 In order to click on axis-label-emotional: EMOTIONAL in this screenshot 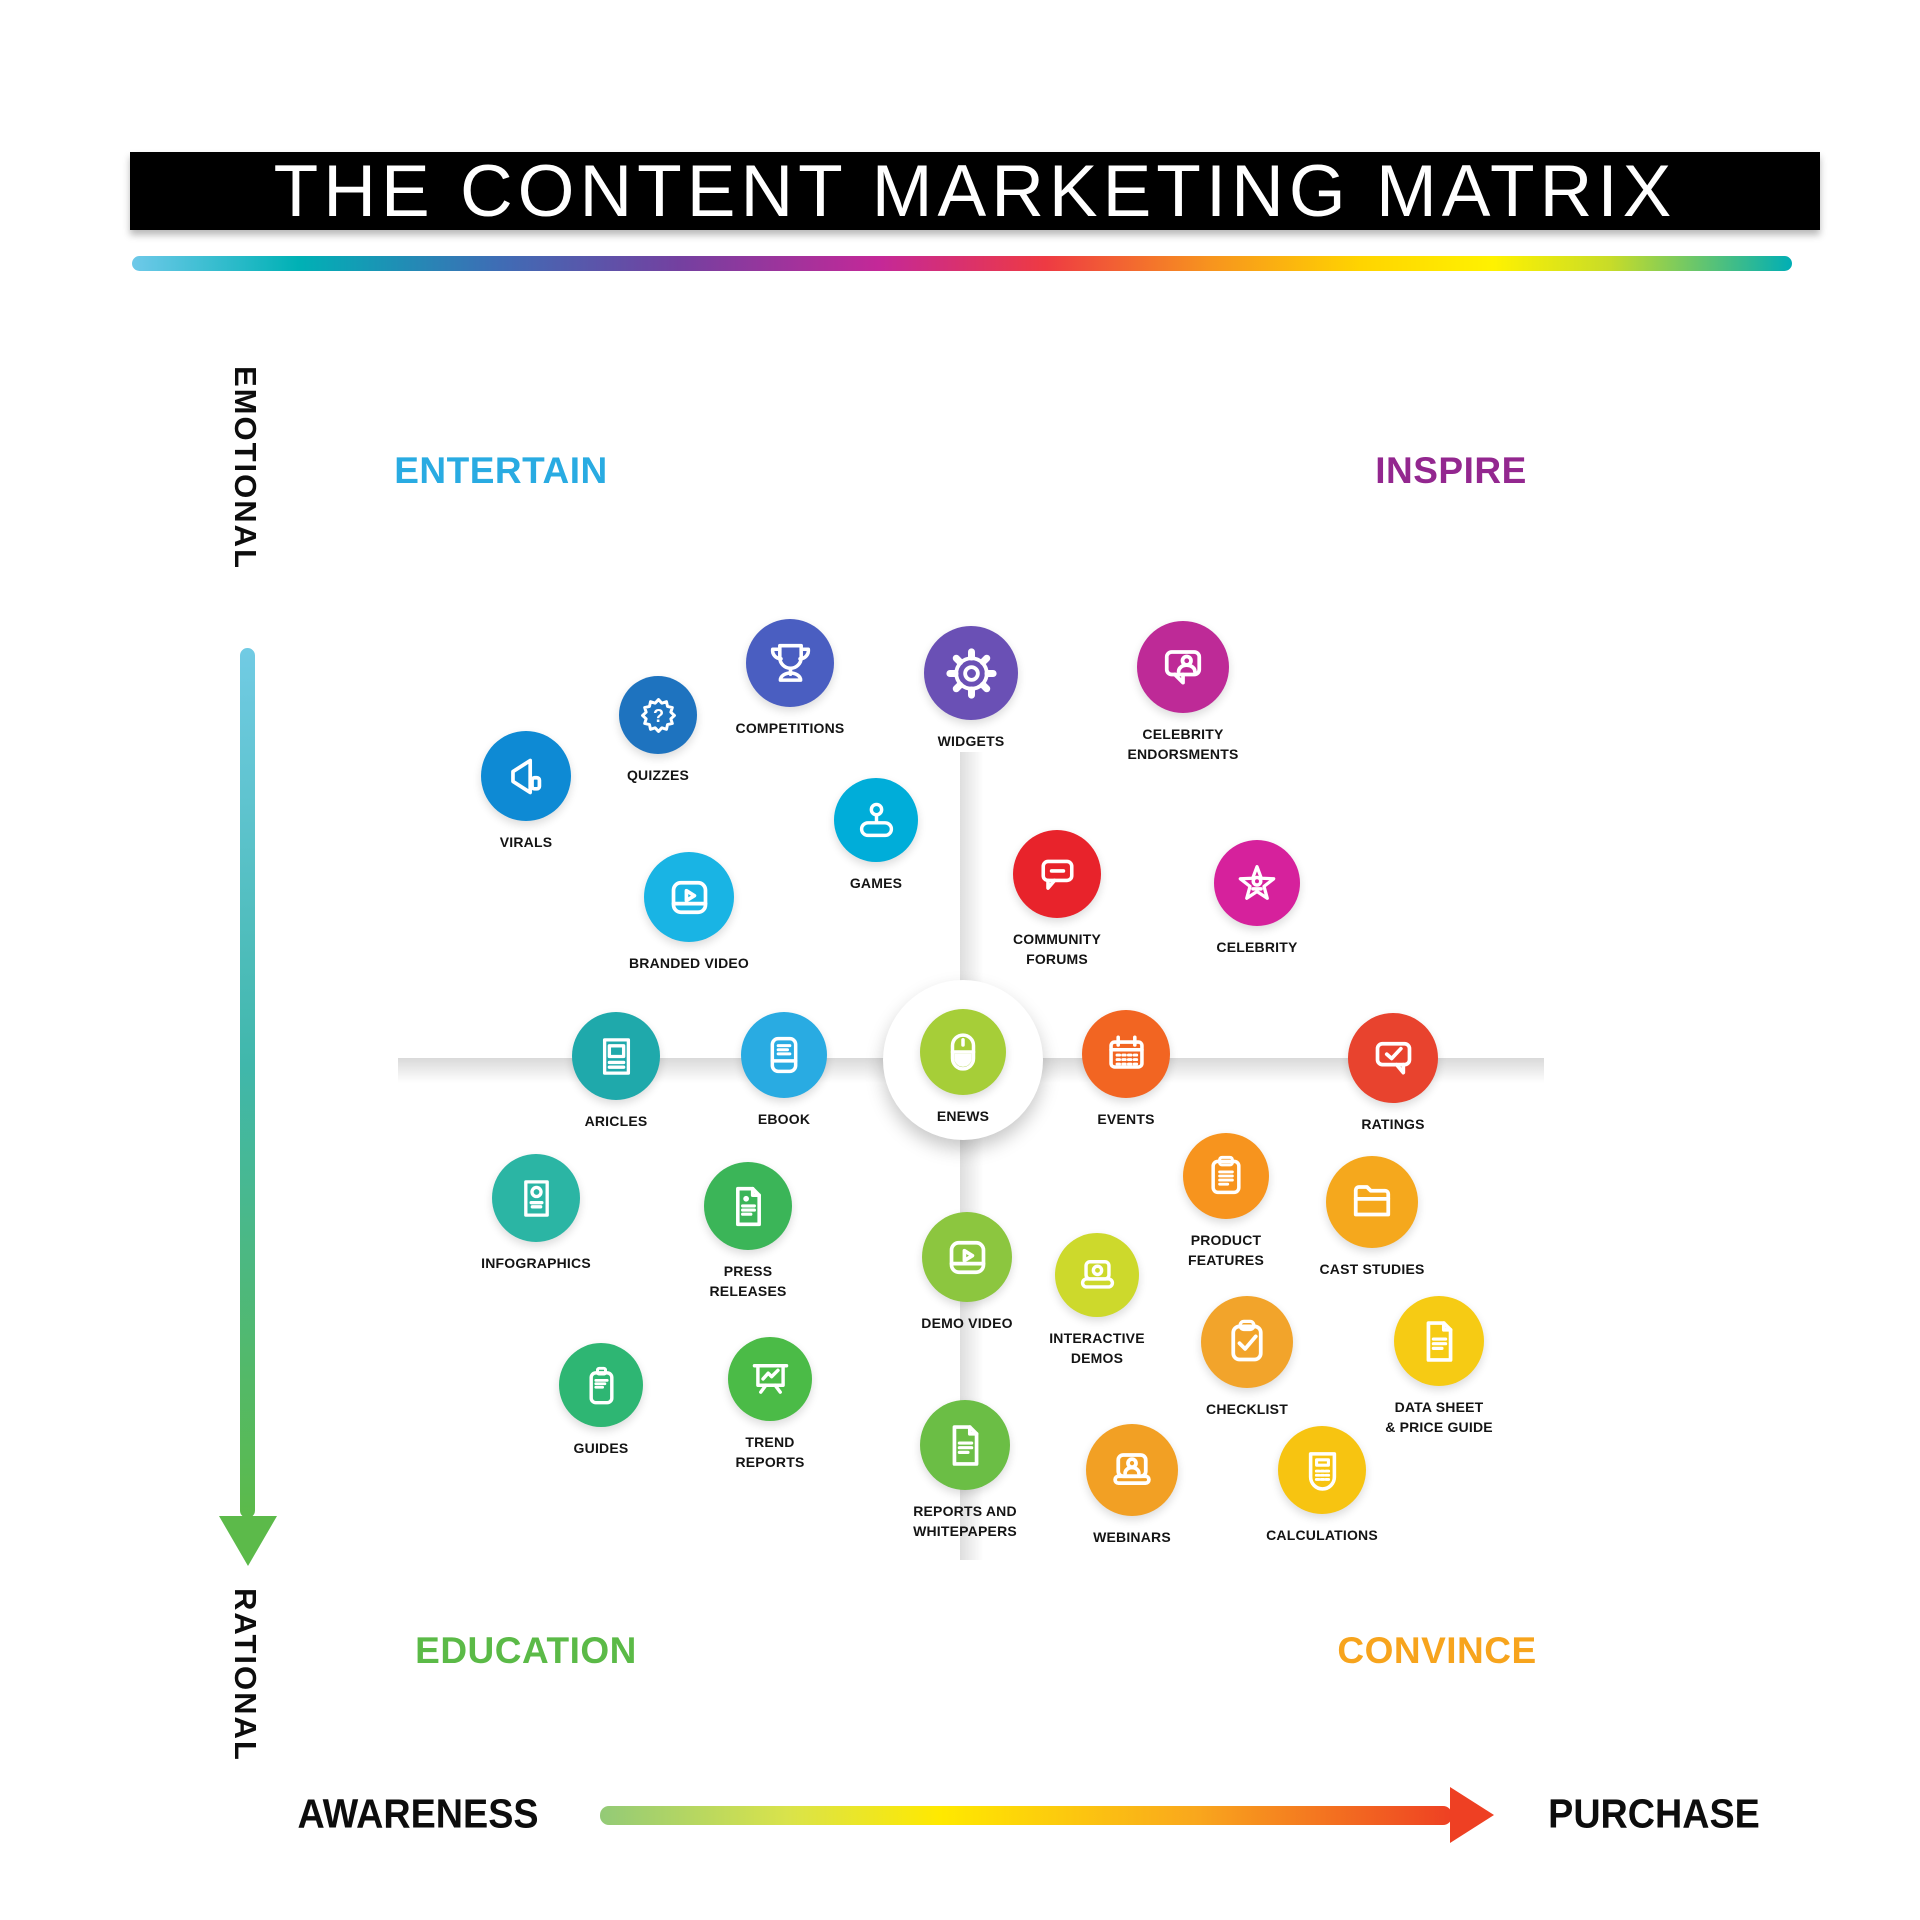, I will do `click(245, 468)`.